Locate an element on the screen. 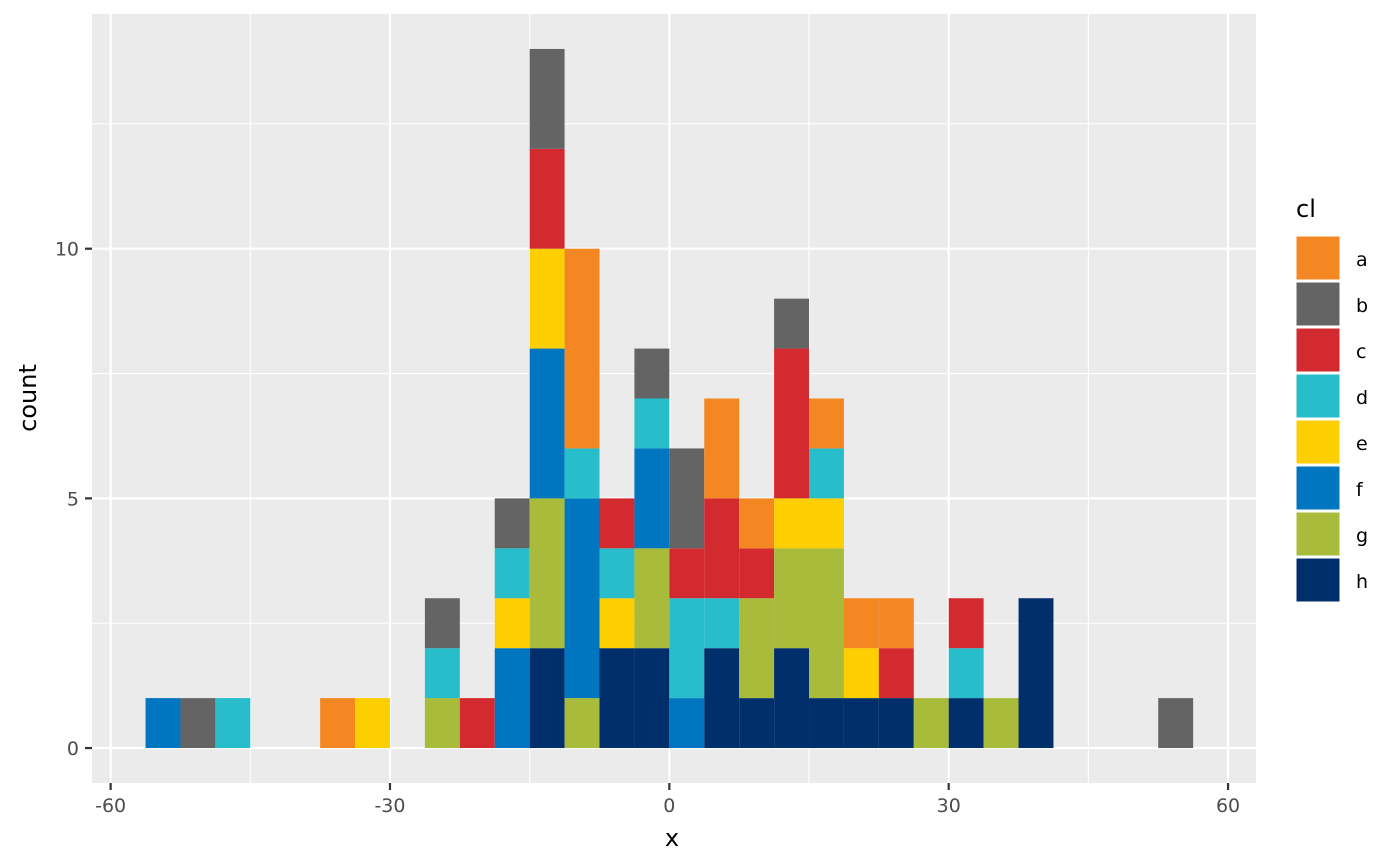 Image resolution: width=1400 pixels, height=866 pixels. x-axis: -60 -30 0 30 60 is located at coordinates (667, 800).